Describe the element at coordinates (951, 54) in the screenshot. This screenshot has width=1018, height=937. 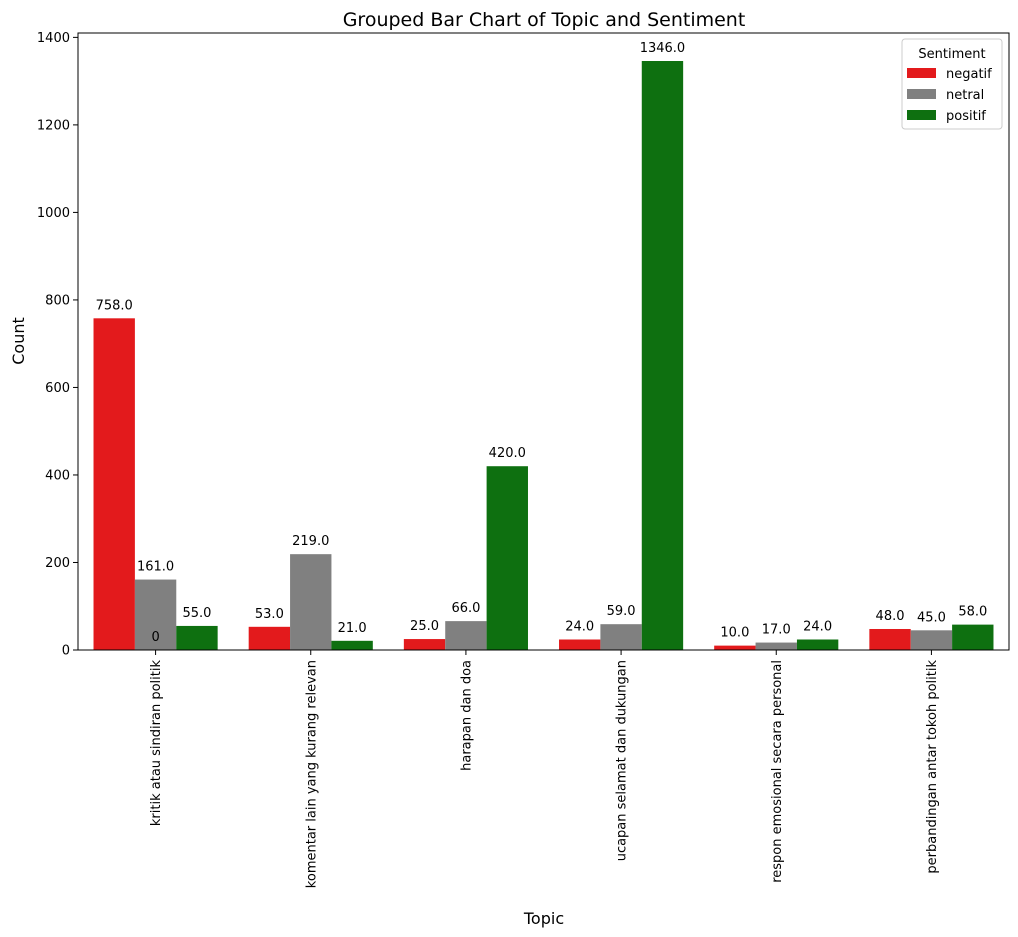
I see `legend-title: Sentiment` at that location.